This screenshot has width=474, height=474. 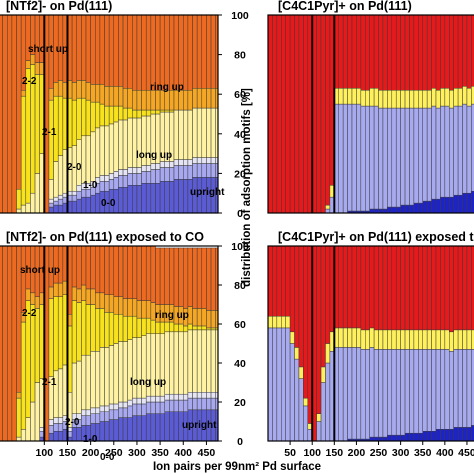 I want to click on y-tick-label: 20, so click(x=240, y=403).